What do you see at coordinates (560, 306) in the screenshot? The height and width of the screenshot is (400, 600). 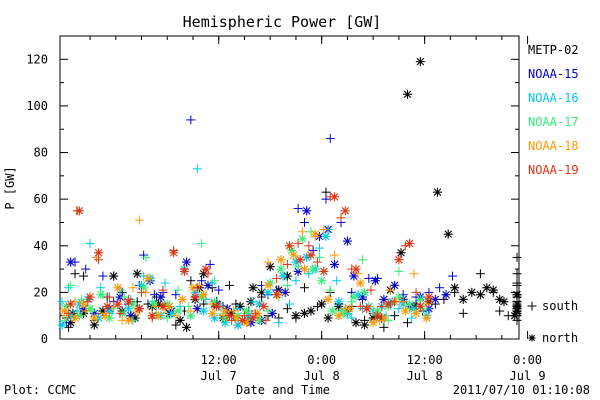 I see `hemisphere-legend-label: south` at bounding box center [560, 306].